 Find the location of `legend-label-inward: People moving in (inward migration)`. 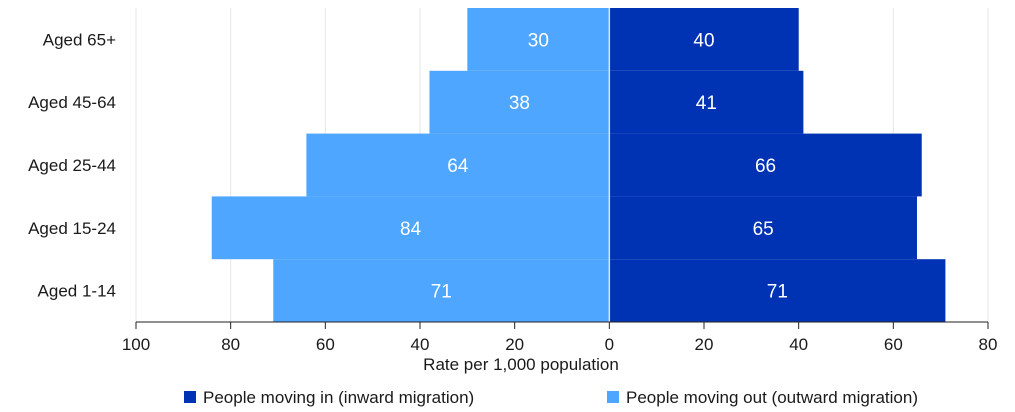

legend-label-inward: People moving in (inward migration) is located at coordinates (338, 397).